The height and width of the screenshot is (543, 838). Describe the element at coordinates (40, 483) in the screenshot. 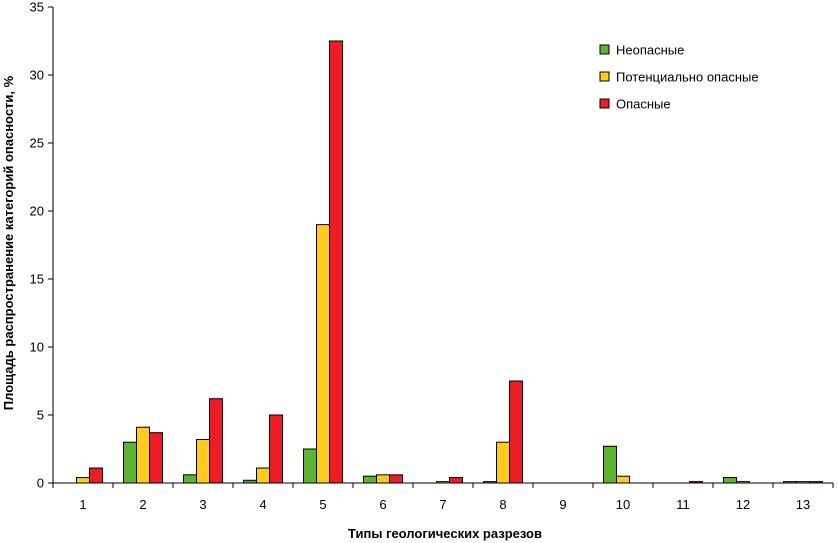

I see `y-tick-label: 0` at that location.